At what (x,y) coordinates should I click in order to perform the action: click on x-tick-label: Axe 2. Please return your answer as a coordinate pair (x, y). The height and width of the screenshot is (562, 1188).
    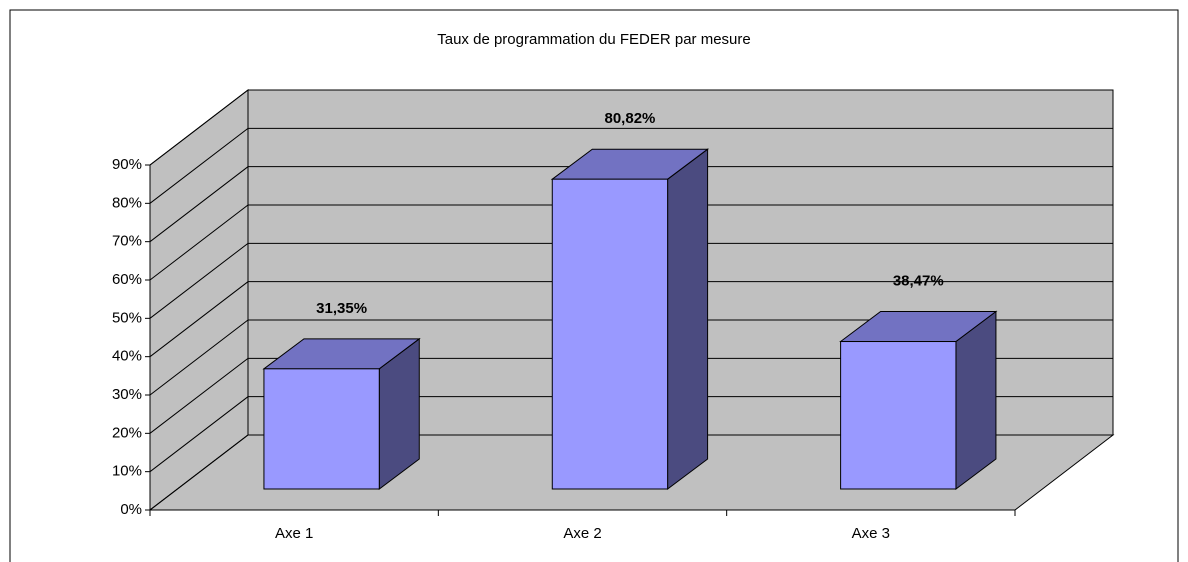
    Looking at the image, I should click on (582, 533).